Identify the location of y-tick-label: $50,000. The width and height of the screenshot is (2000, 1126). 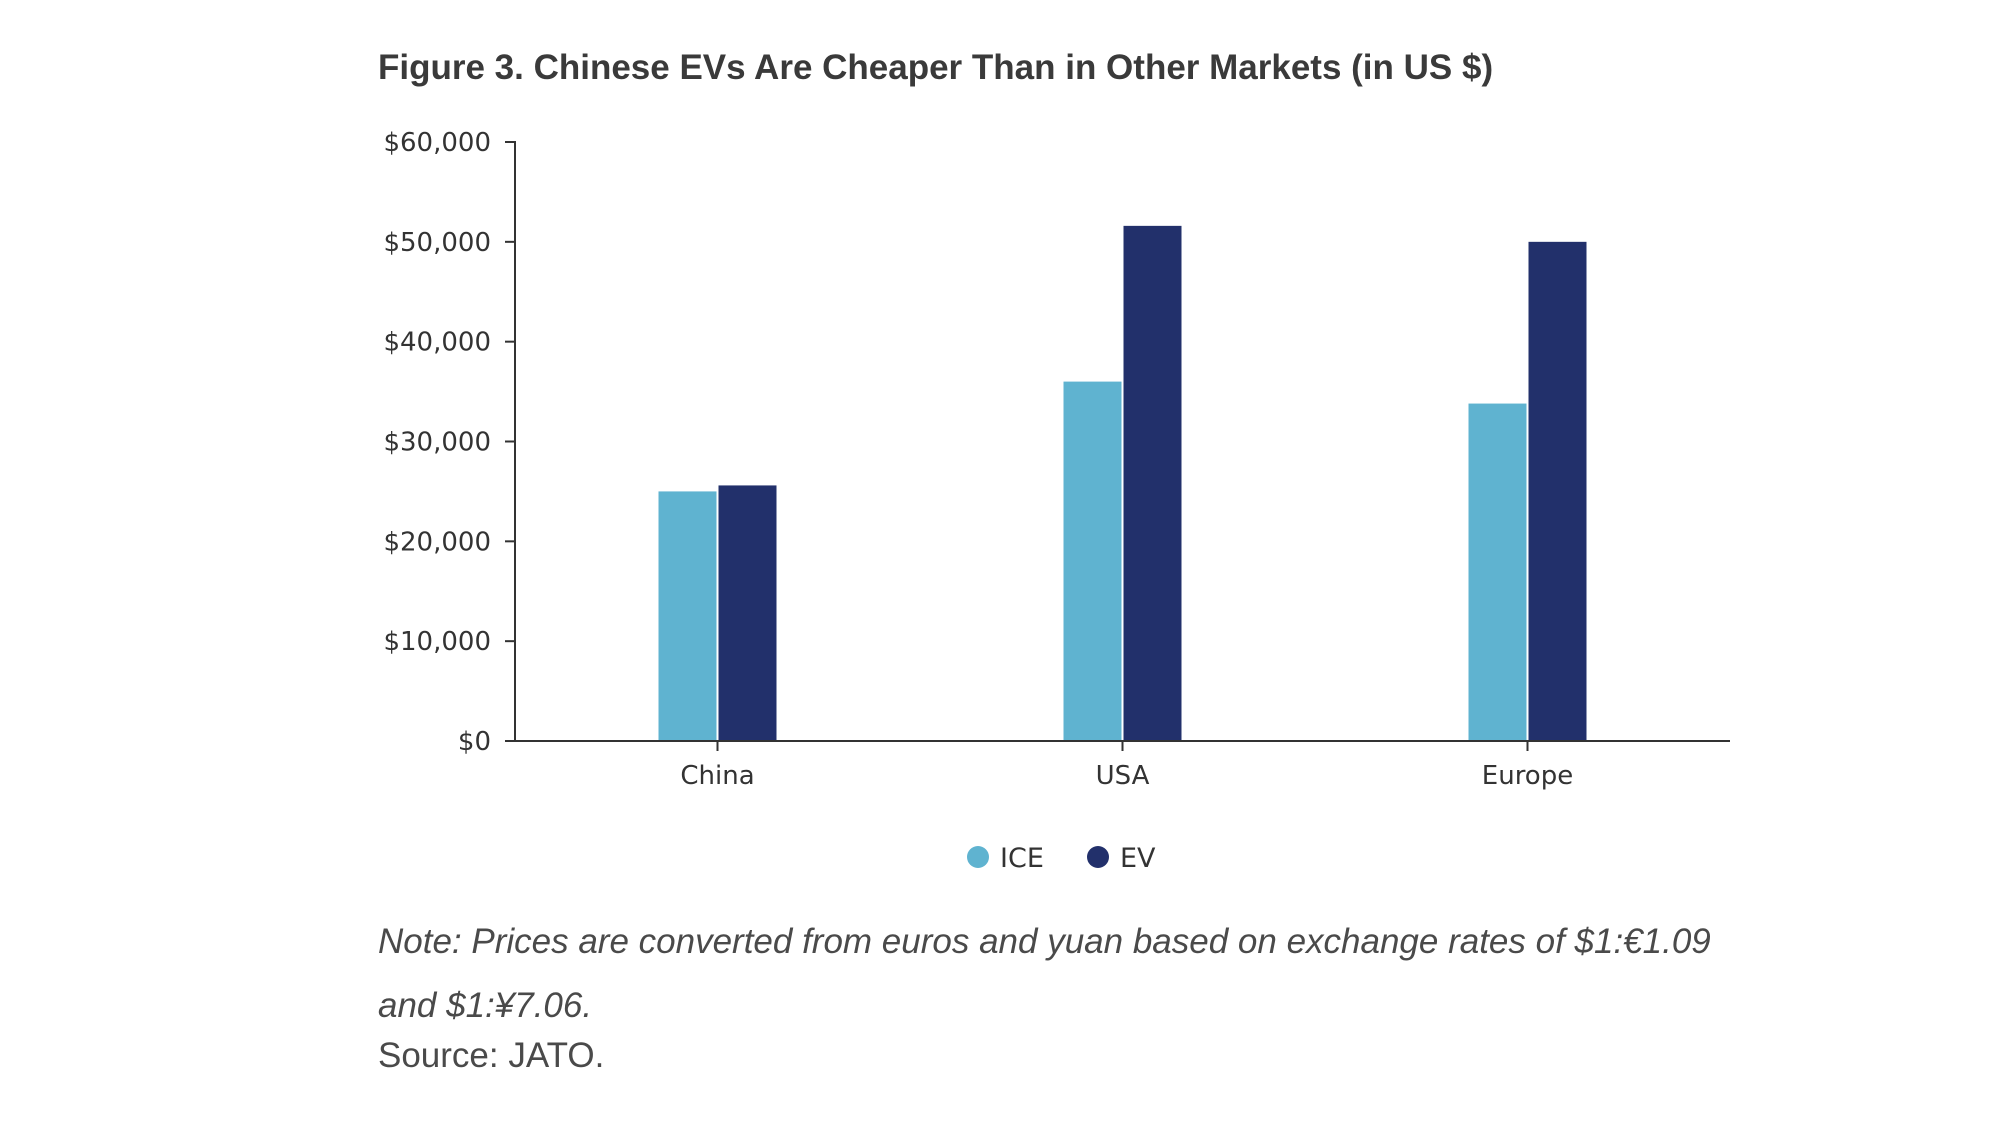
(437, 243).